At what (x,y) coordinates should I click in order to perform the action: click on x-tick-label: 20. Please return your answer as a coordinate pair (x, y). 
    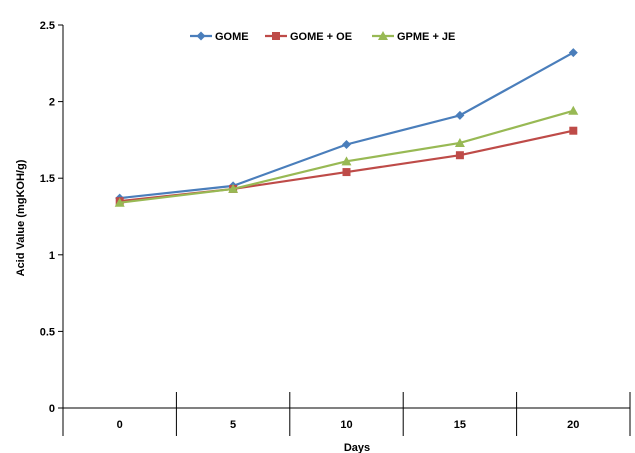
    Looking at the image, I should click on (573, 425).